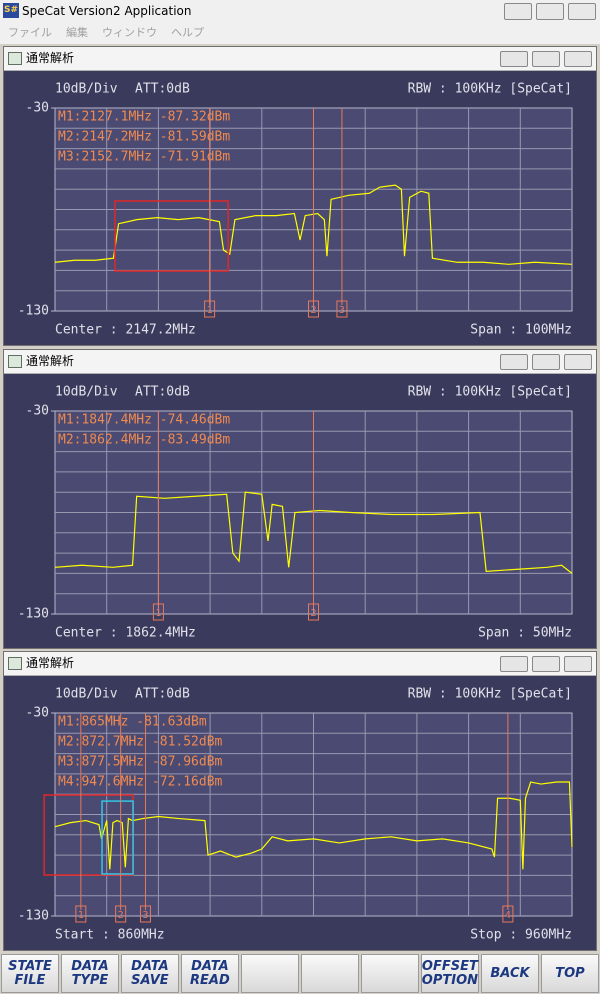  What do you see at coordinates (144, 157) in the screenshot?
I see `marker-readout: M3:2152.7MHz -71.91dBm` at bounding box center [144, 157].